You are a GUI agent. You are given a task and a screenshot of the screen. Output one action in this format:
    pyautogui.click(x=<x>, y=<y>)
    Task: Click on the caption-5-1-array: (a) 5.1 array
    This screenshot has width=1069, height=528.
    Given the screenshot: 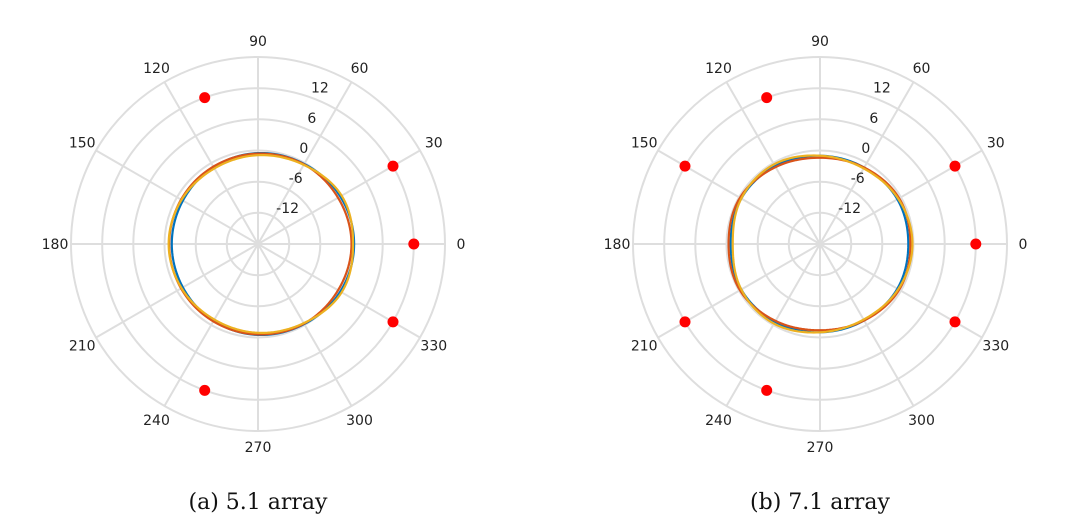 What is the action you would take?
    pyautogui.click(x=259, y=502)
    